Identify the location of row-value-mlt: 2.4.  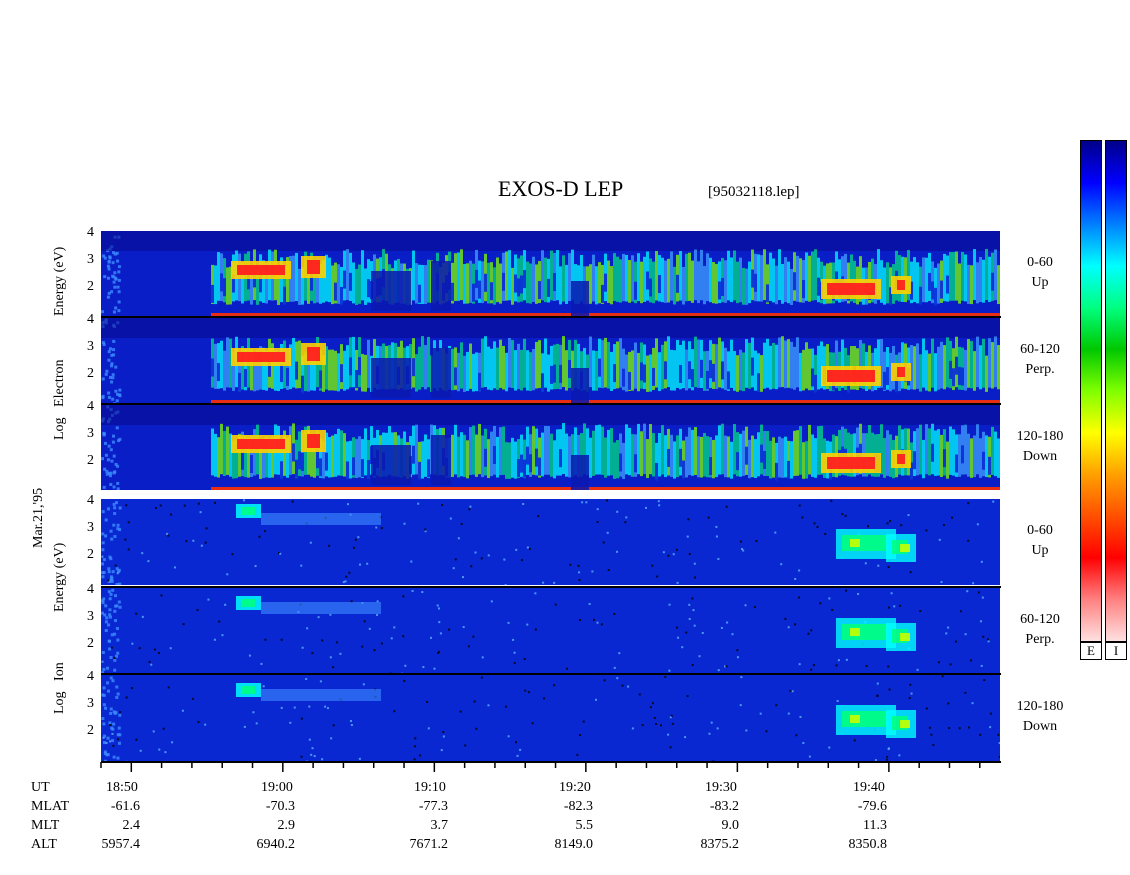
(131, 825).